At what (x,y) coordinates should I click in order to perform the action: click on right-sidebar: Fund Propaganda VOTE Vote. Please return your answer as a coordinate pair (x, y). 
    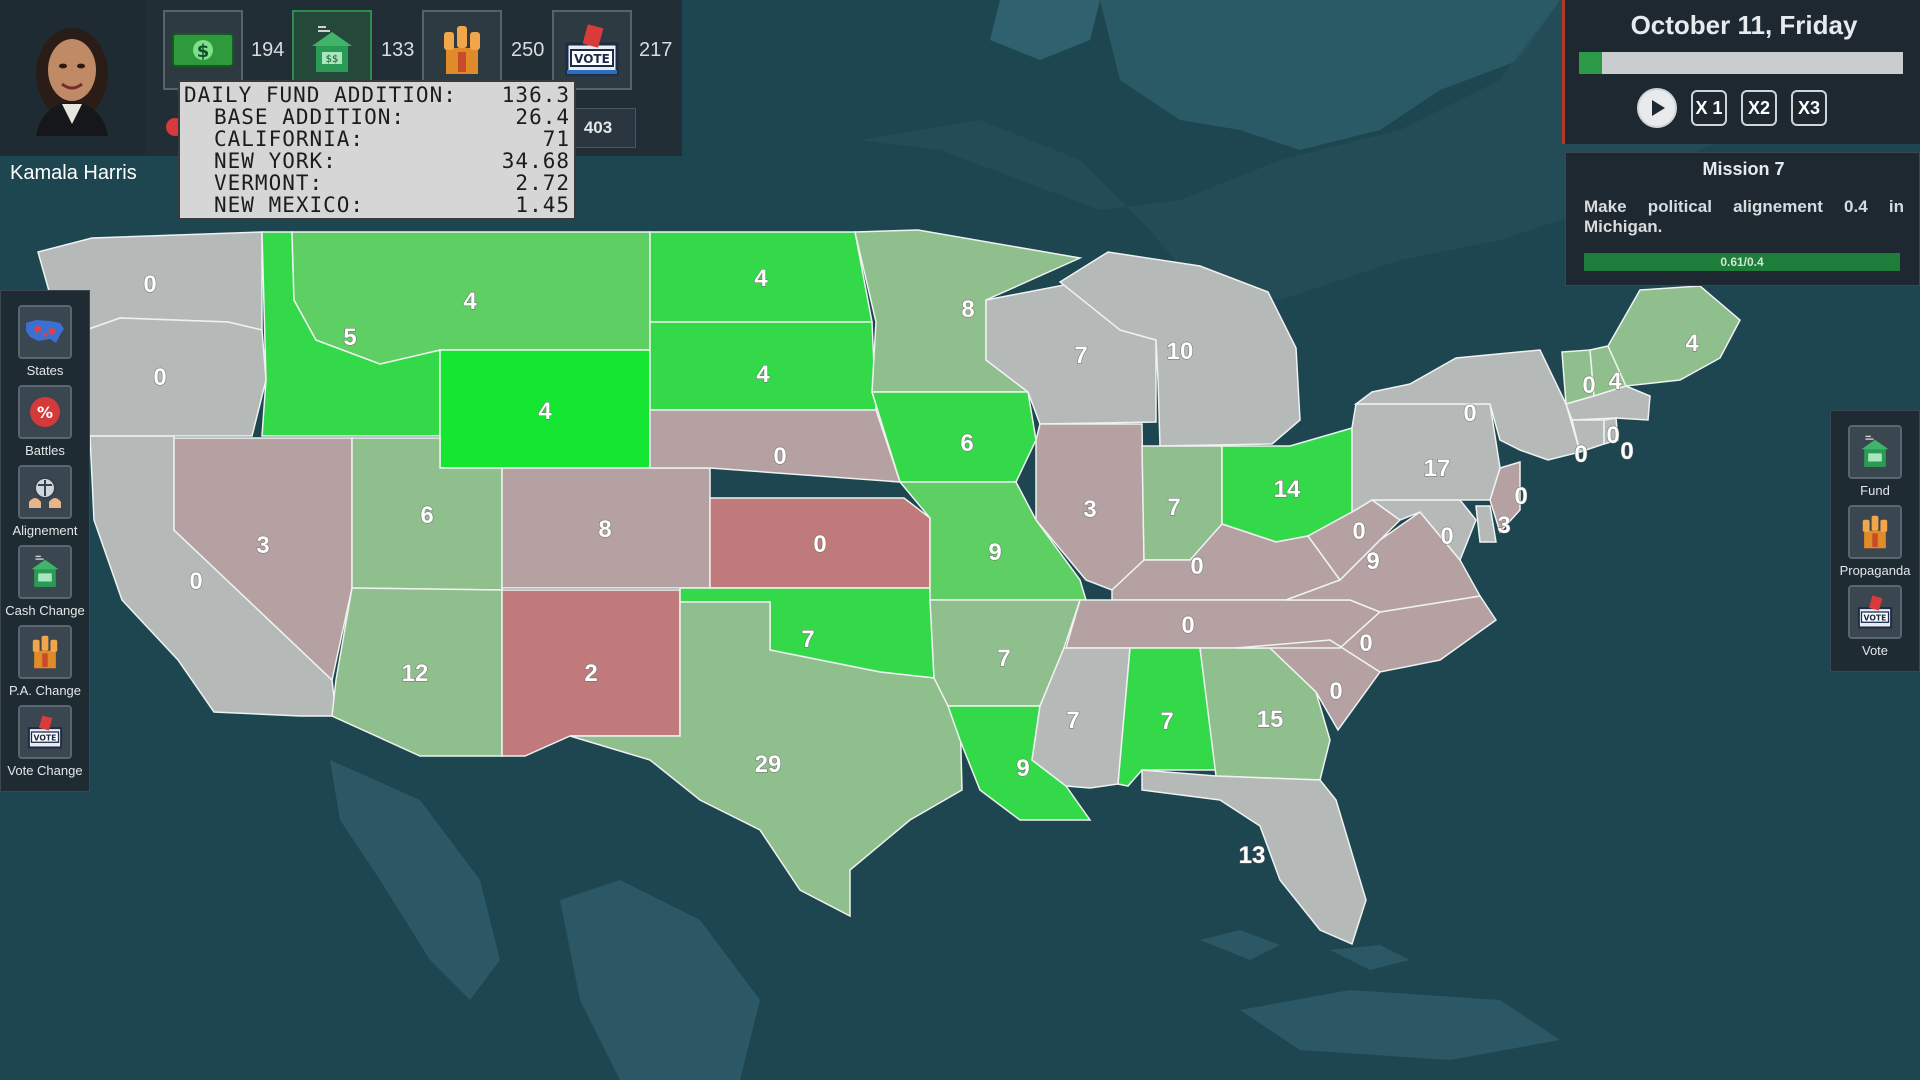
    Looking at the image, I should click on (1875, 541).